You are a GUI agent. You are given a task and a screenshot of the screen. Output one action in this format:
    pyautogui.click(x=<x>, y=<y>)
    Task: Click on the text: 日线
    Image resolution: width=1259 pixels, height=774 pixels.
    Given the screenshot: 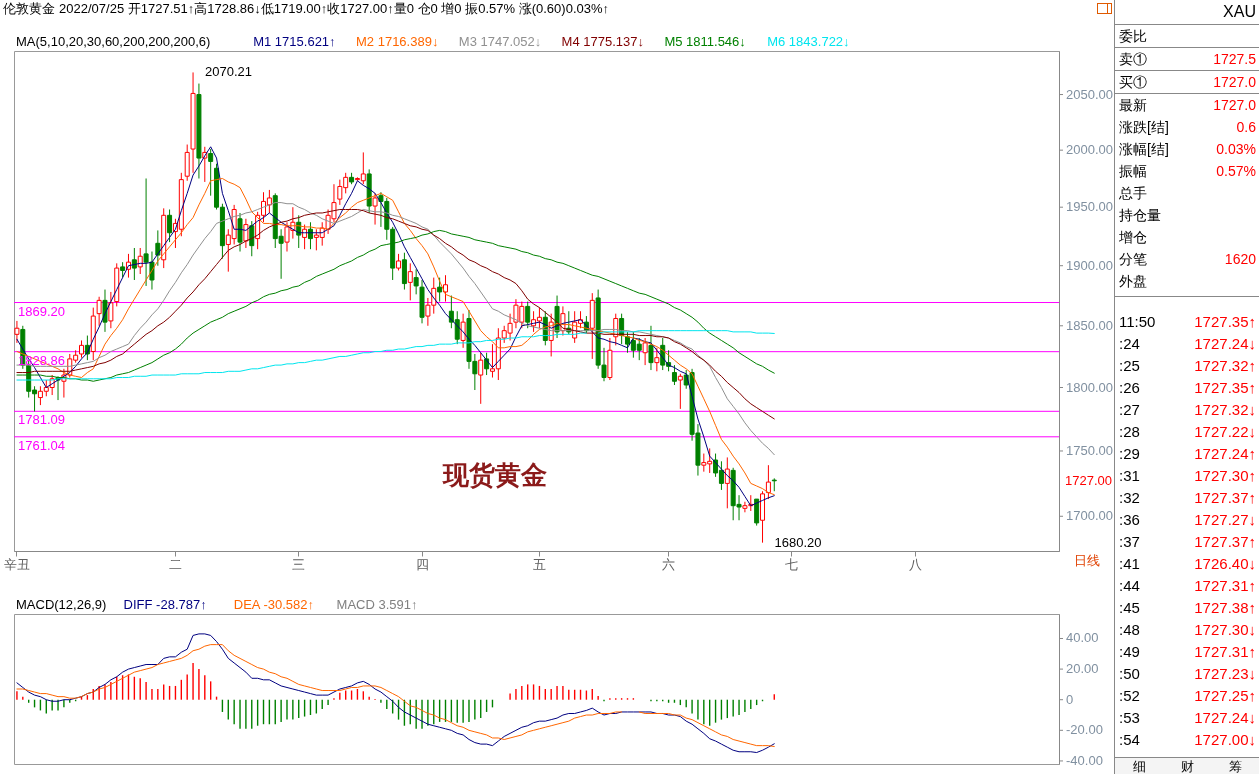 What is the action you would take?
    pyautogui.click(x=1087, y=560)
    